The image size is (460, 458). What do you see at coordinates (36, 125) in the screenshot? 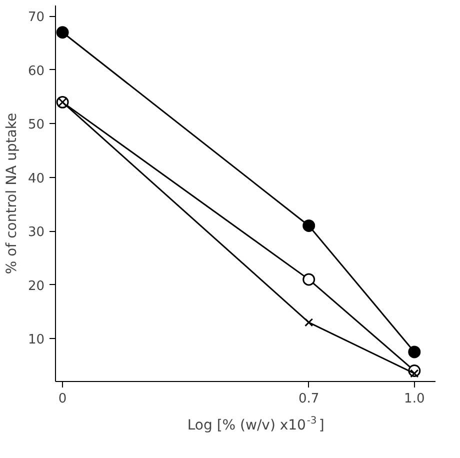
I see `y-tick-label: 50` at bounding box center [36, 125].